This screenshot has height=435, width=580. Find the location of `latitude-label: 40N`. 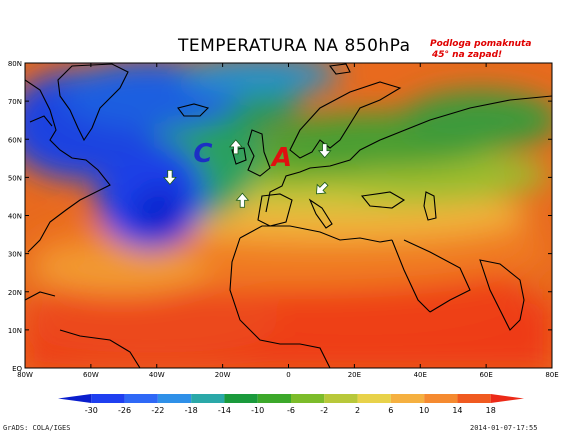

latitude-label: 40N is located at coordinates (15, 217).